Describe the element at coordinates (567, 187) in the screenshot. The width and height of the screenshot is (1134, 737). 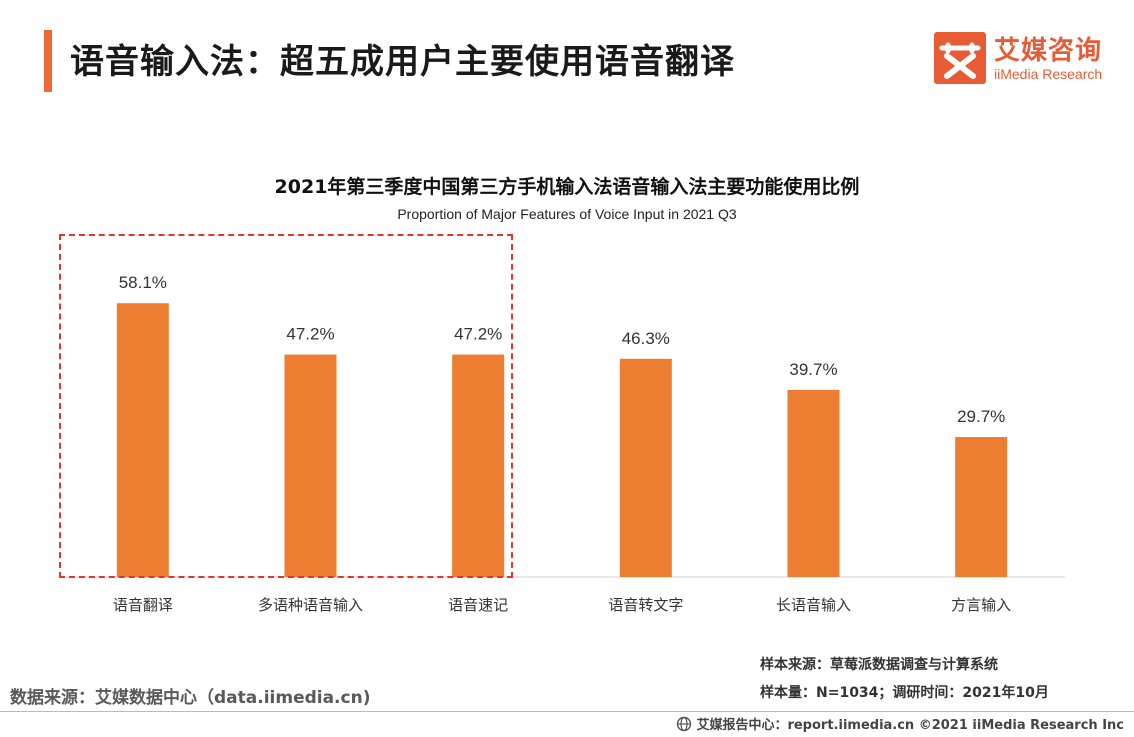
I see `chart-title: 2021年第三季度中国第三方手机输入法语音输入法主要功能使用比例` at that location.